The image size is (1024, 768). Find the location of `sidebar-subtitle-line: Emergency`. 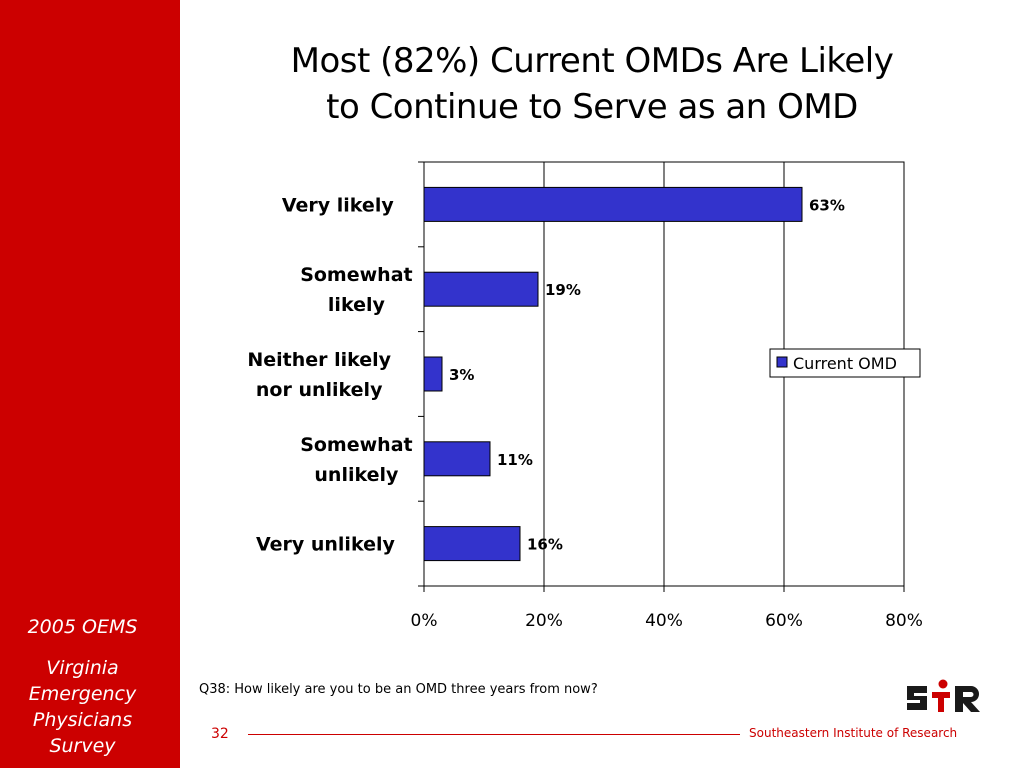

sidebar-subtitle-line: Emergency is located at coordinates (82, 694).